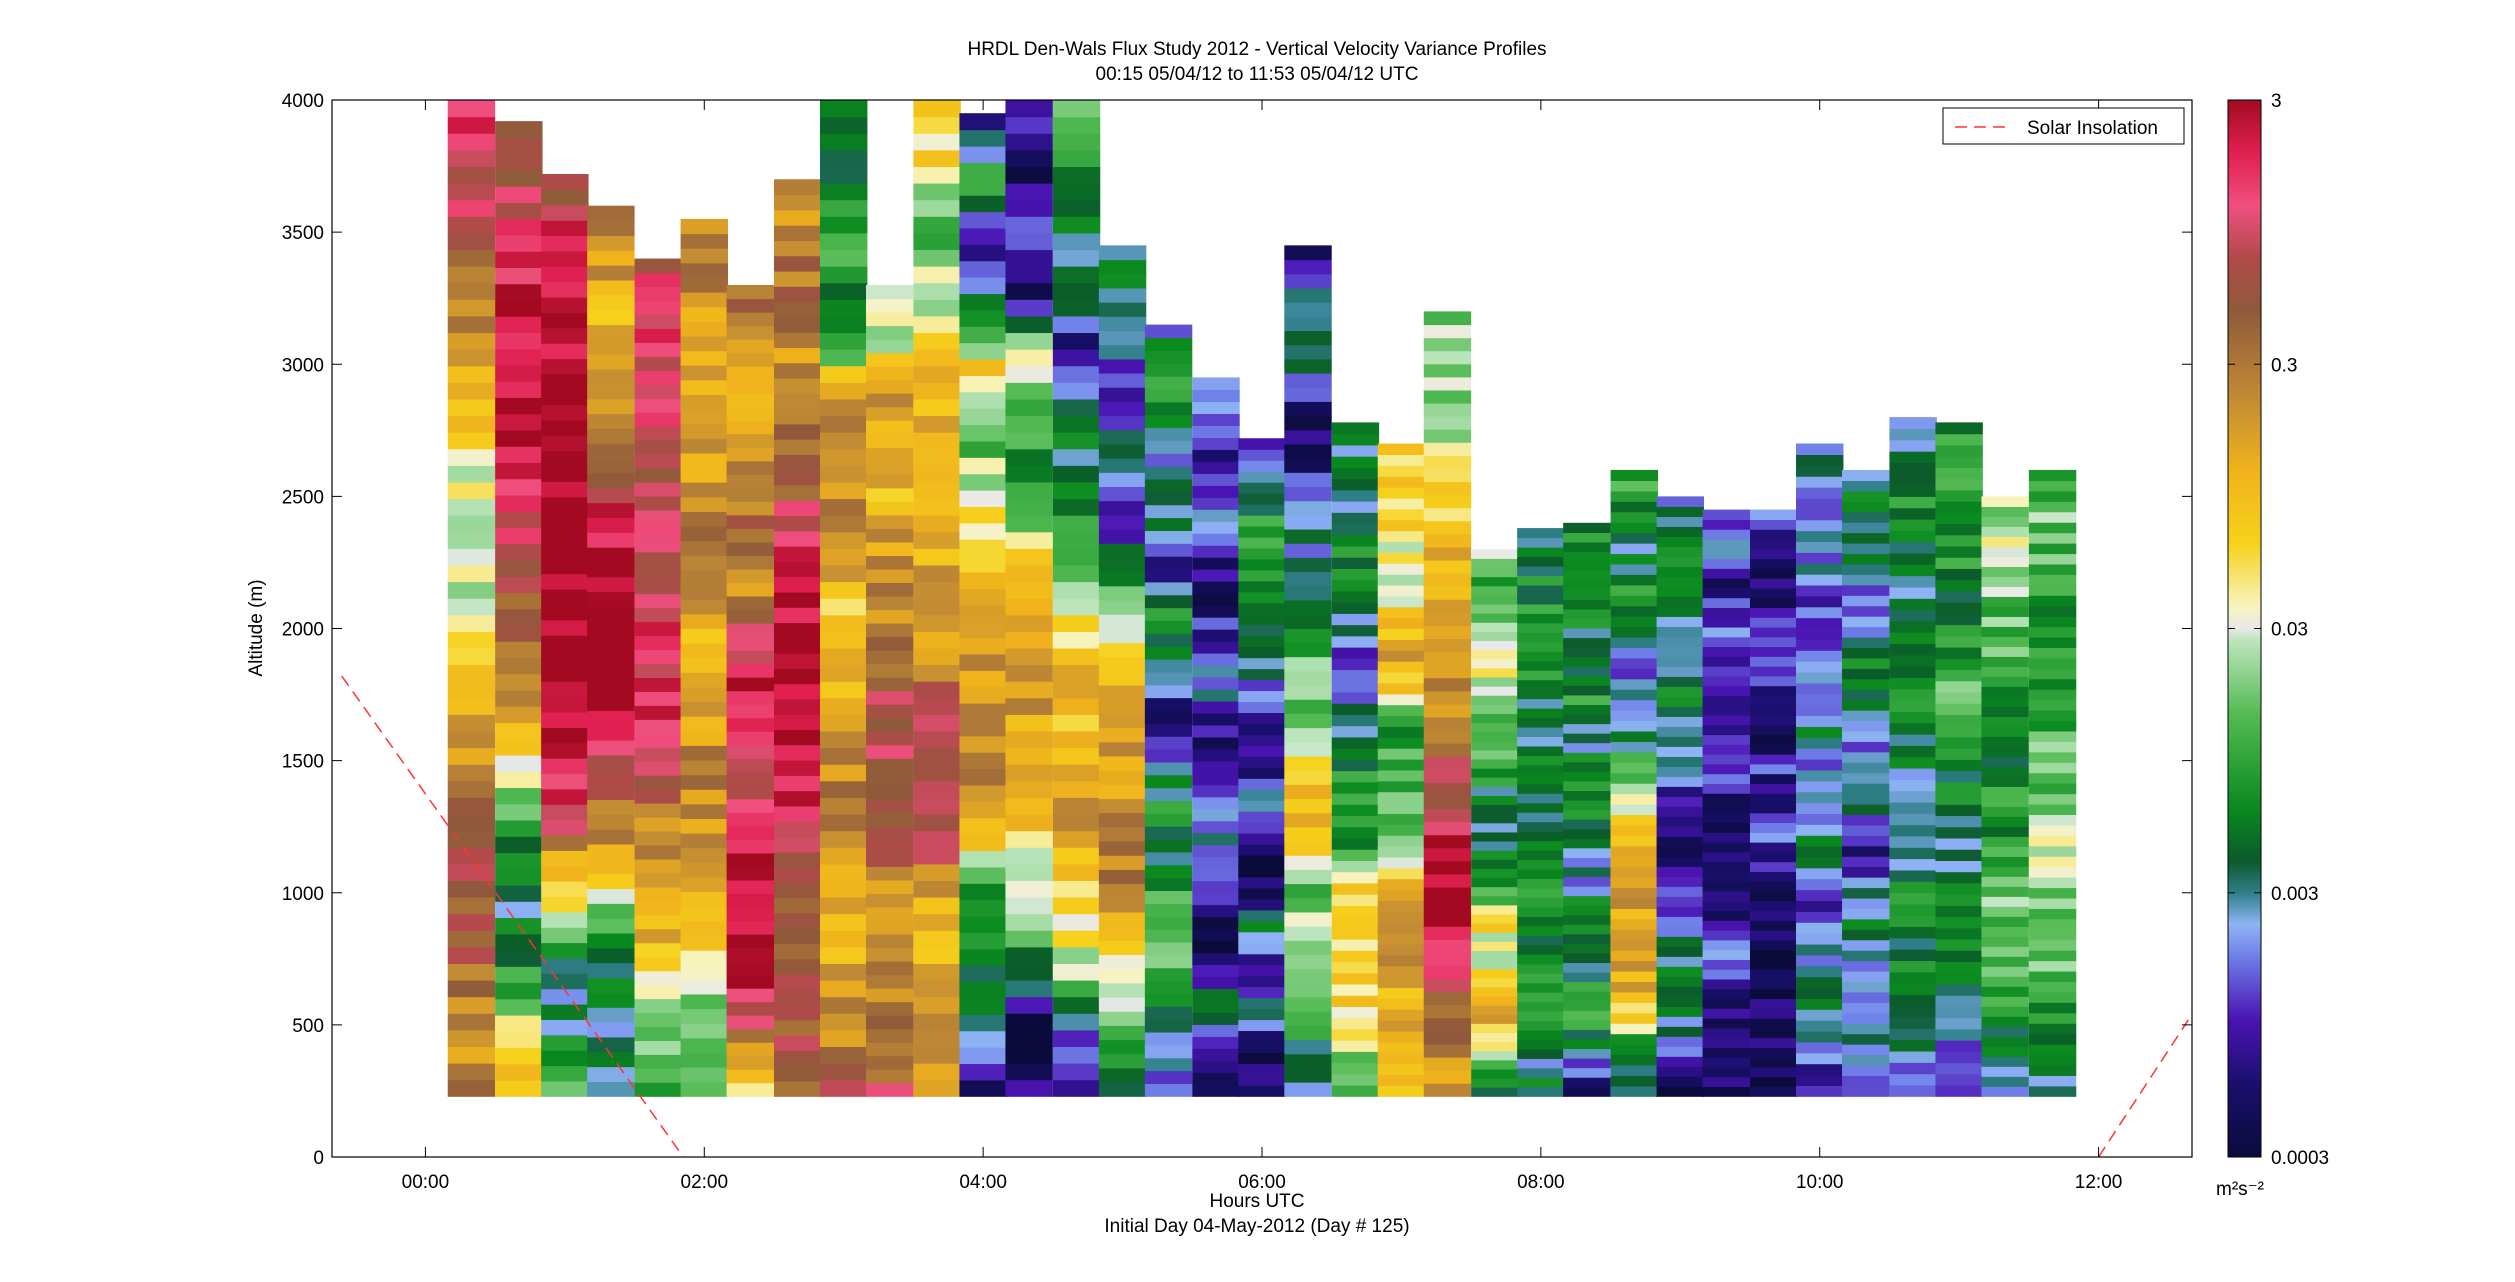  What do you see at coordinates (1820, 1182) in the screenshot?
I see `x-tick-label: 10:00` at bounding box center [1820, 1182].